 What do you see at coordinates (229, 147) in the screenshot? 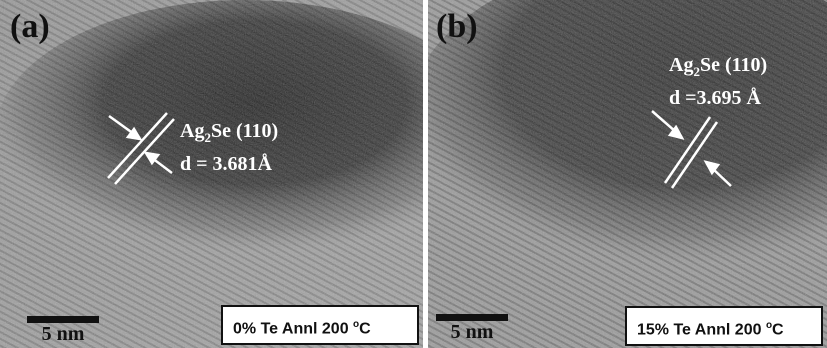
I see `lattice-annotation: Ag2Se (110) d = 3.681Å` at bounding box center [229, 147].